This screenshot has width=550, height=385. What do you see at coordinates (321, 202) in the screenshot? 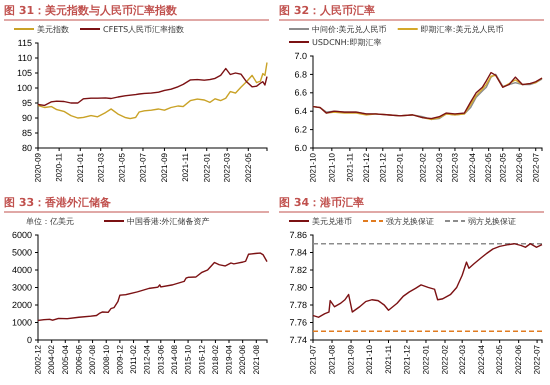
I see `chart-title: 图 34：港币汇率` at bounding box center [321, 202].